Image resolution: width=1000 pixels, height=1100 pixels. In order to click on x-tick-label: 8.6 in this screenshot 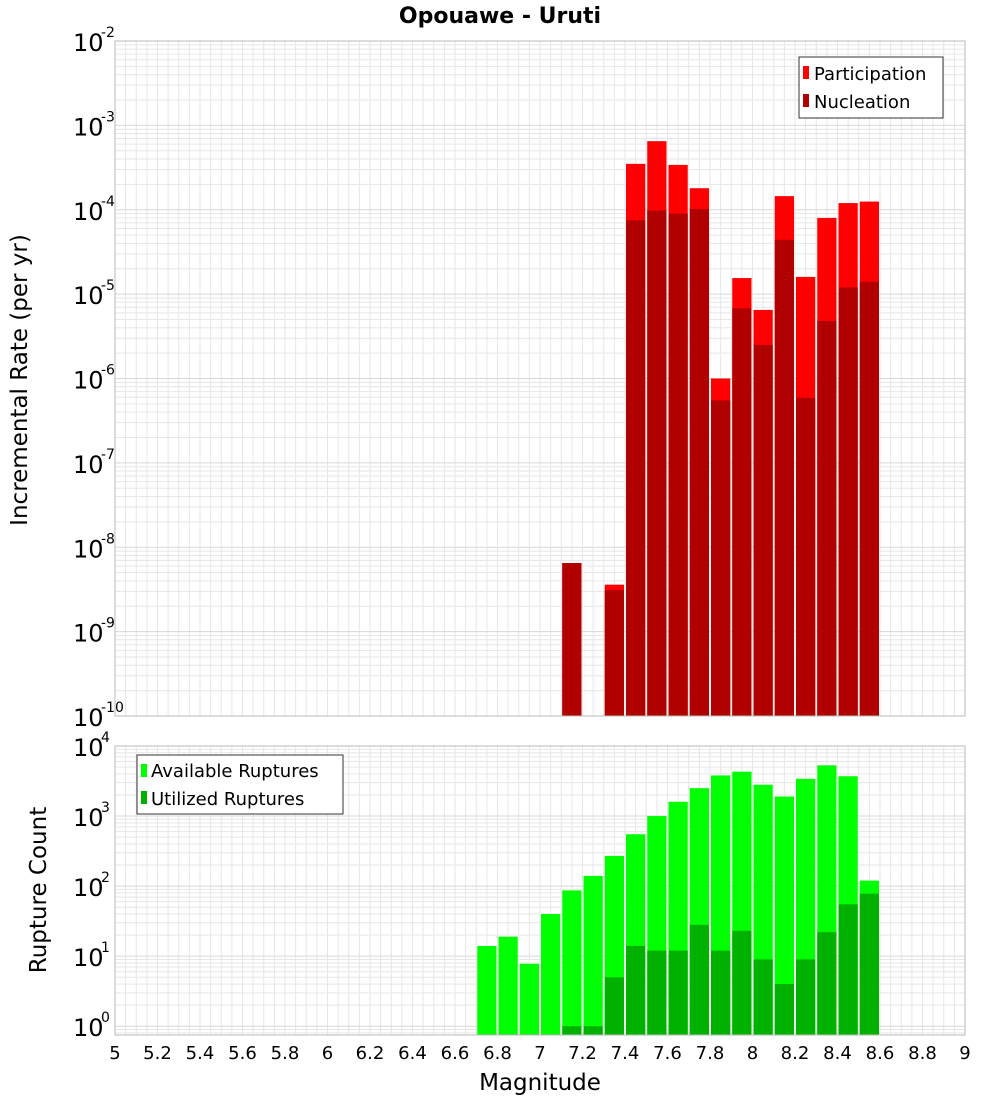, I will do `click(880, 1053)`.